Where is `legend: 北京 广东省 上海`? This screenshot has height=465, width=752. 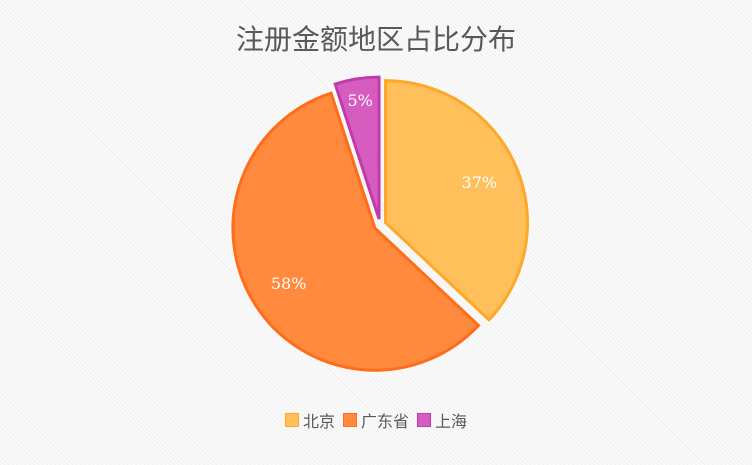 legend: 北京 广东省 上海 is located at coordinates (376, 420).